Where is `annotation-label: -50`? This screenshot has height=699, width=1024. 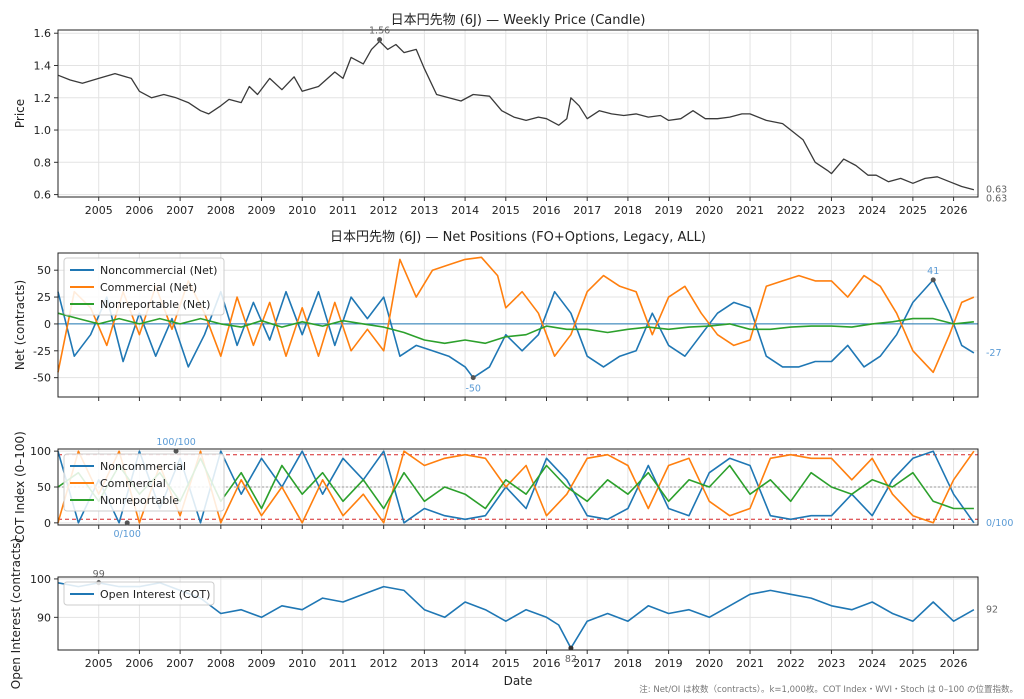 annotation-label: -50 is located at coordinates (473, 389).